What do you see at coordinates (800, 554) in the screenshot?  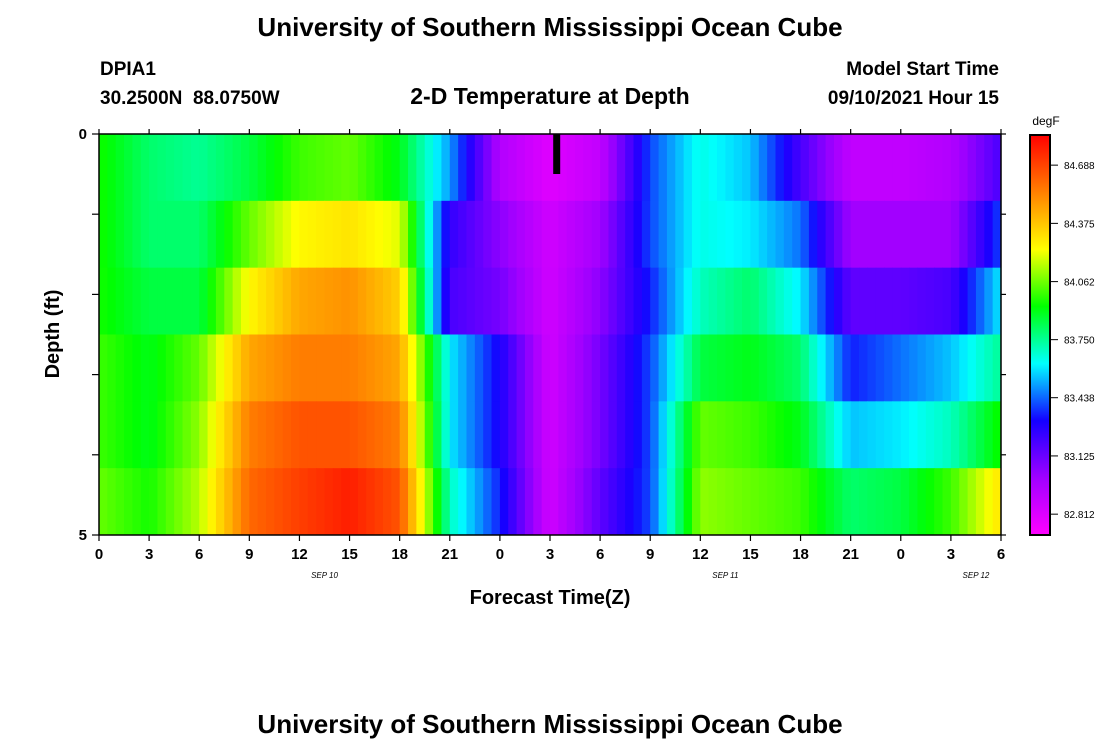 I see `x-tick-label: 18` at bounding box center [800, 554].